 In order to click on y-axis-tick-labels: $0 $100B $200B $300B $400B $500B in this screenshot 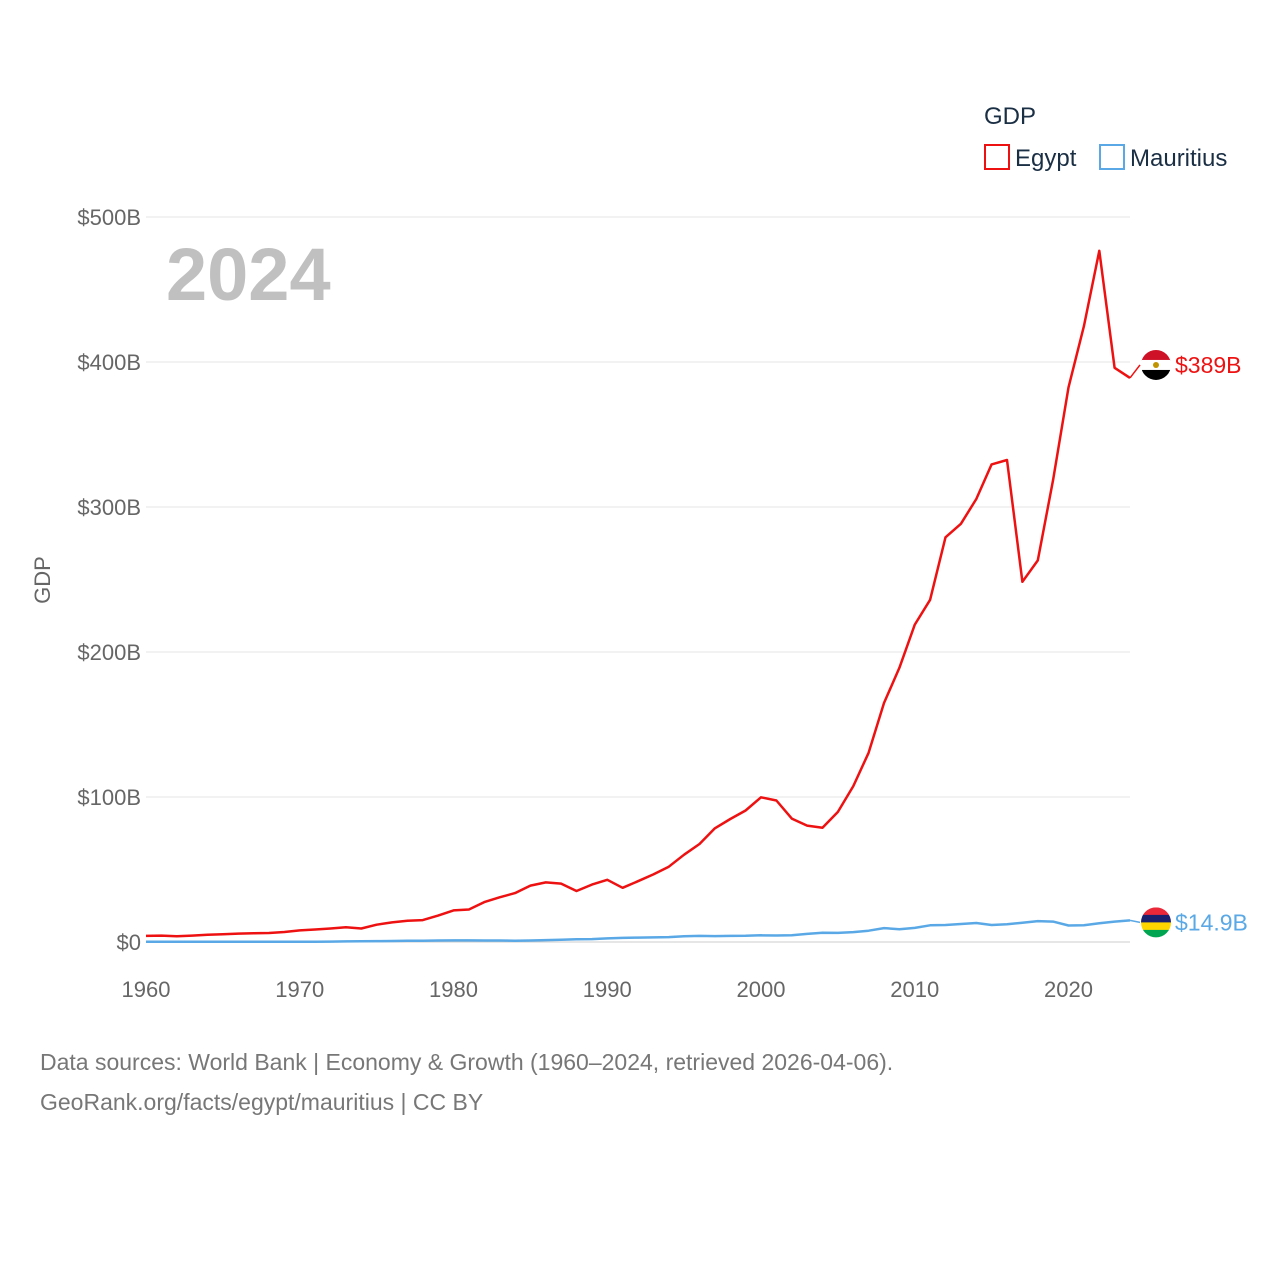, I will do `click(109, 580)`.